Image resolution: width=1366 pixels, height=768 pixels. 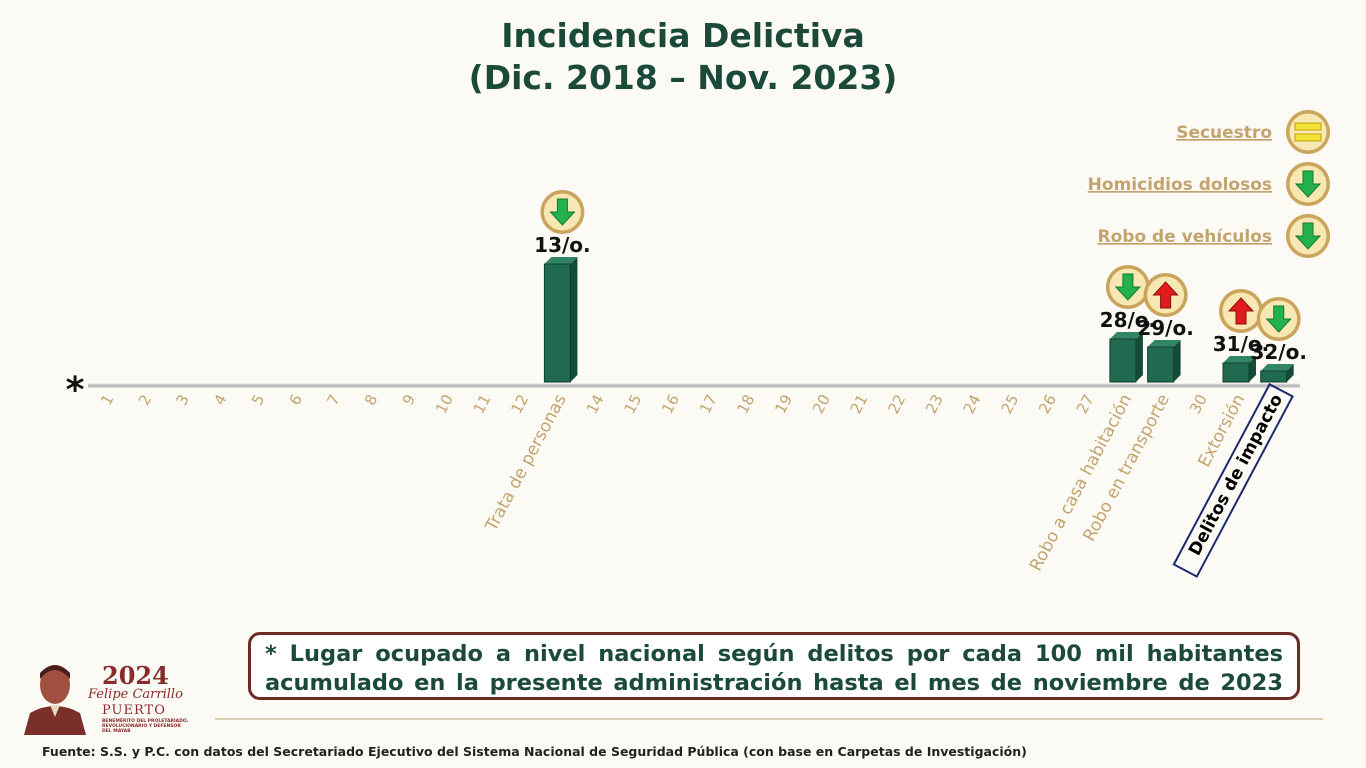 What do you see at coordinates (444, 403) in the screenshot?
I see `tick-label: 10` at bounding box center [444, 403].